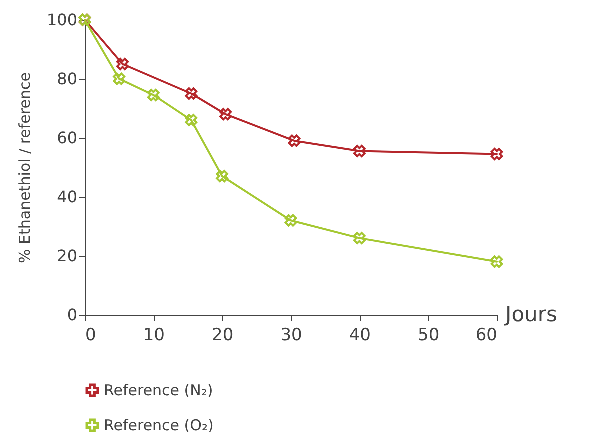 Image resolution: width=591 pixels, height=446 pixels. Describe the element at coordinates (159, 425) in the screenshot. I see `legend-label: Reference (O₂)` at that location.